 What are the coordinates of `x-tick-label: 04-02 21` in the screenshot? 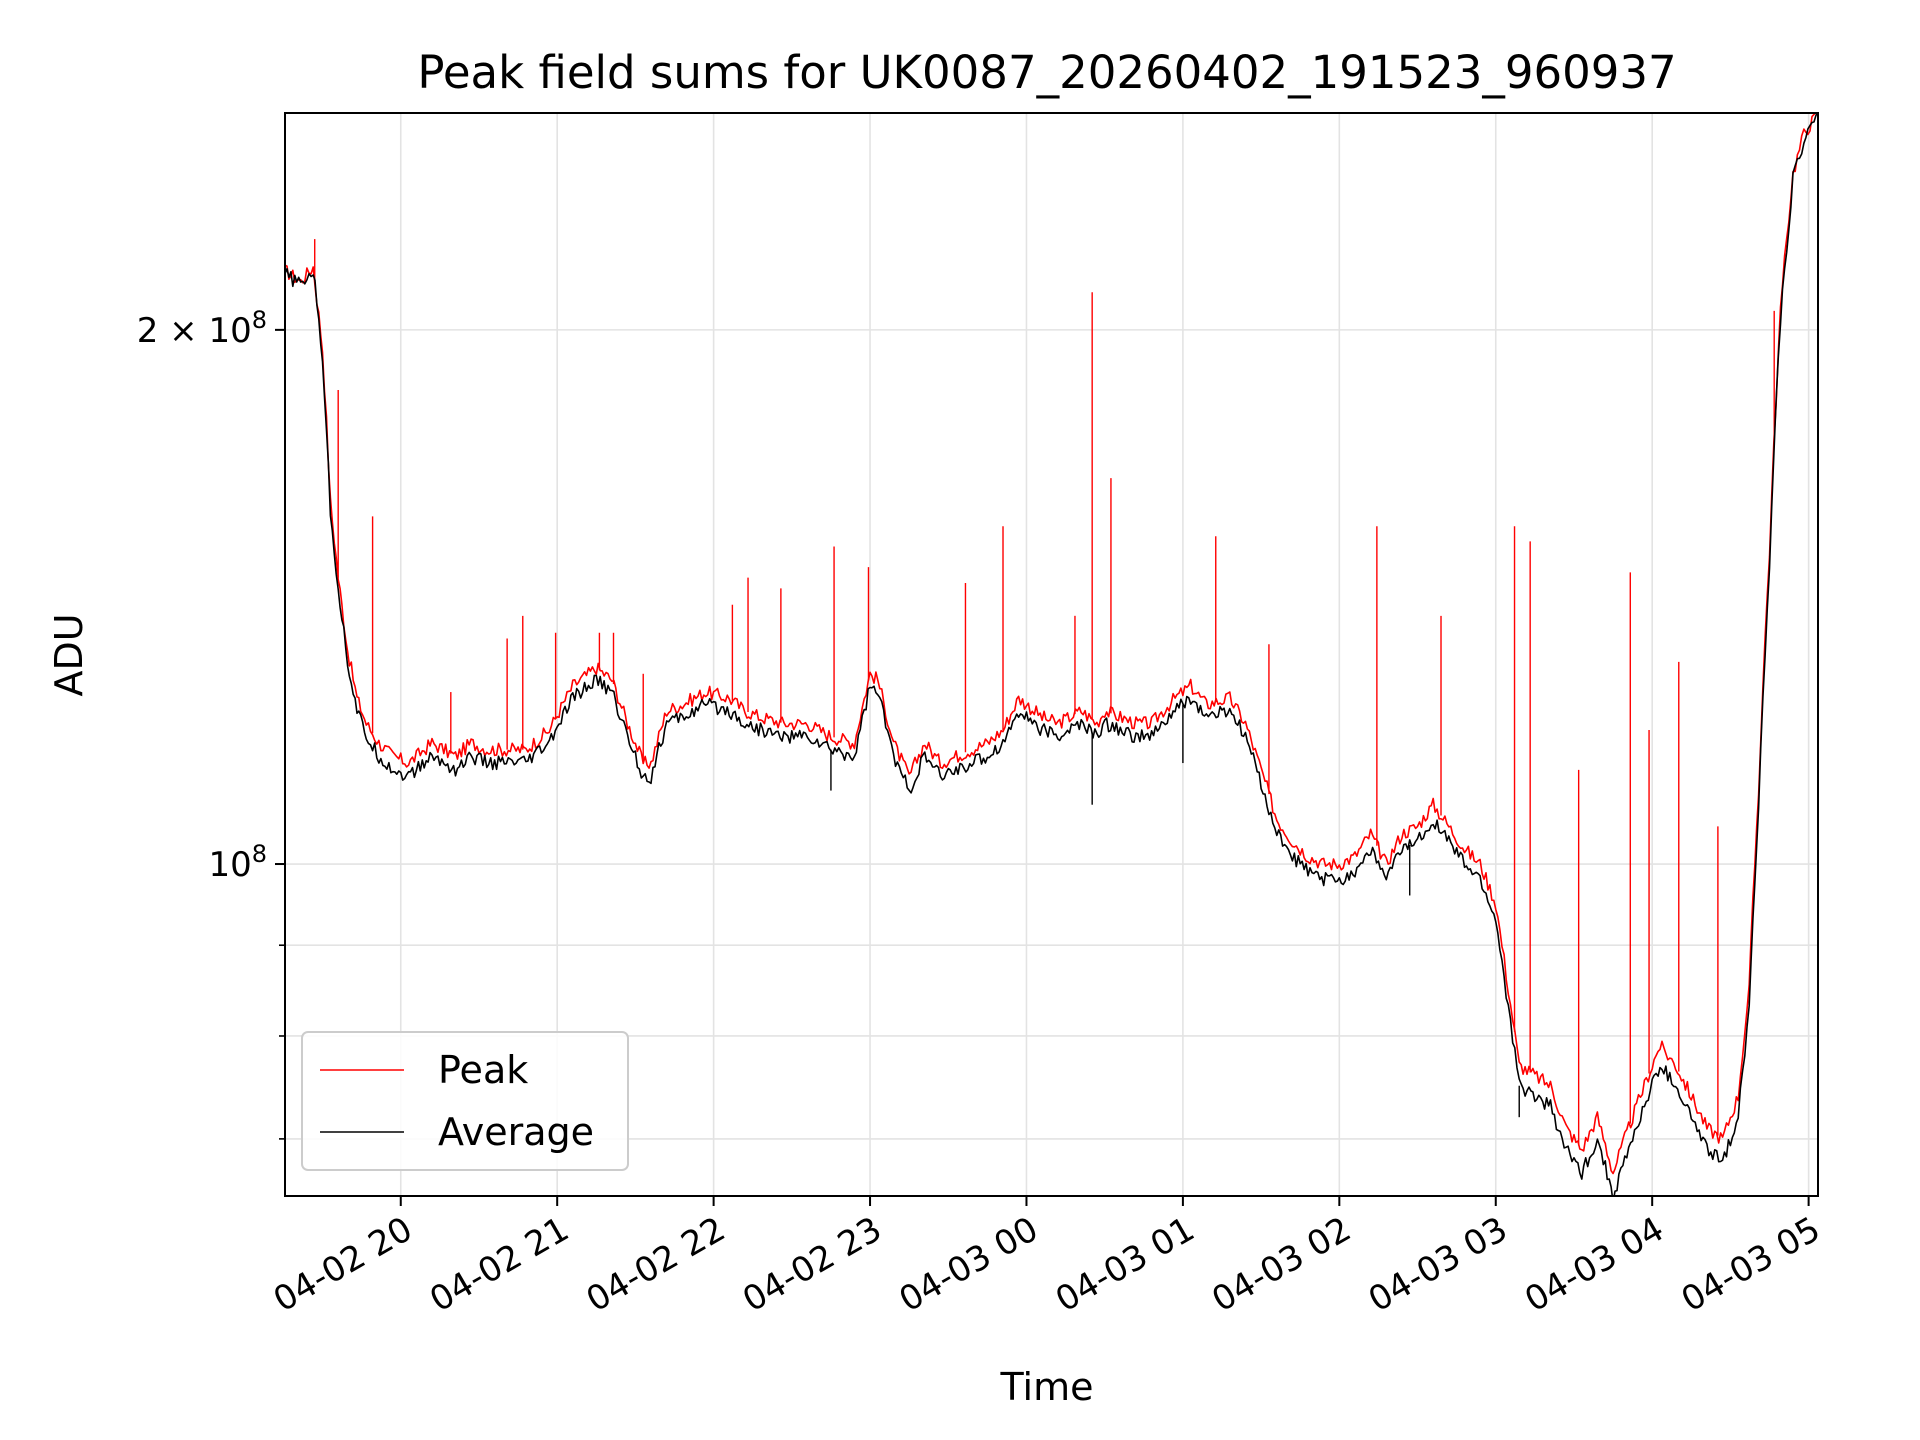 It's located at (499, 1264).